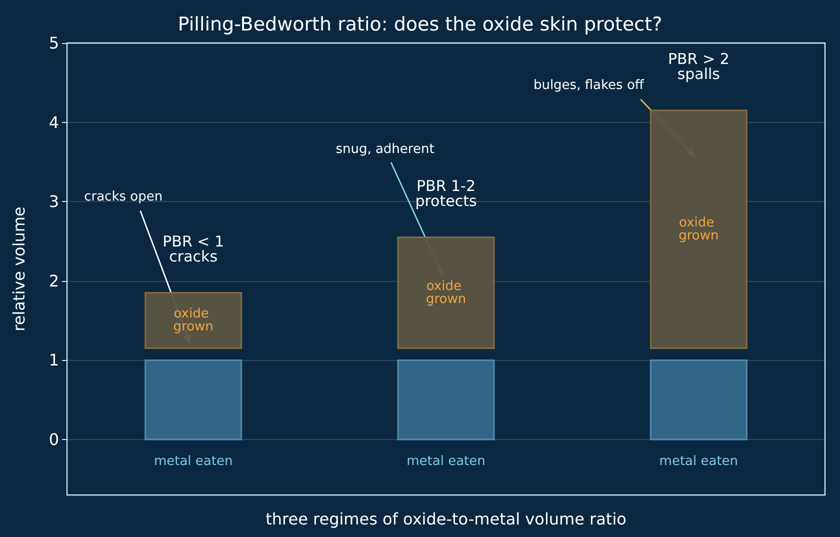  Describe the element at coordinates (420, 25) in the screenshot. I see `chart-title: Pilling-Bedworth ratio: does the oxide skin protect?` at that location.